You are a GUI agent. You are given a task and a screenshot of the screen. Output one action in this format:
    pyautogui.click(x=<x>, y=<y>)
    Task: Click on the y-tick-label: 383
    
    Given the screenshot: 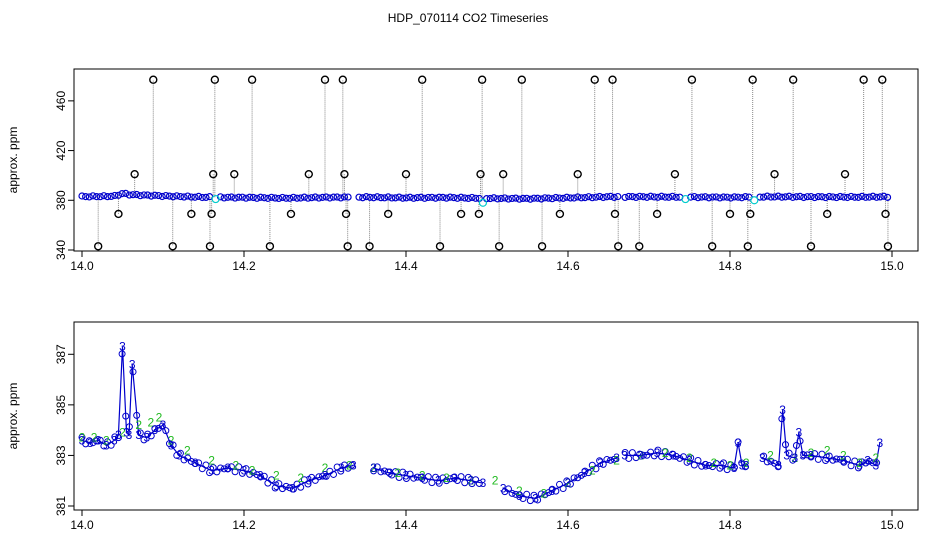 What is the action you would take?
    pyautogui.click(x=61, y=455)
    